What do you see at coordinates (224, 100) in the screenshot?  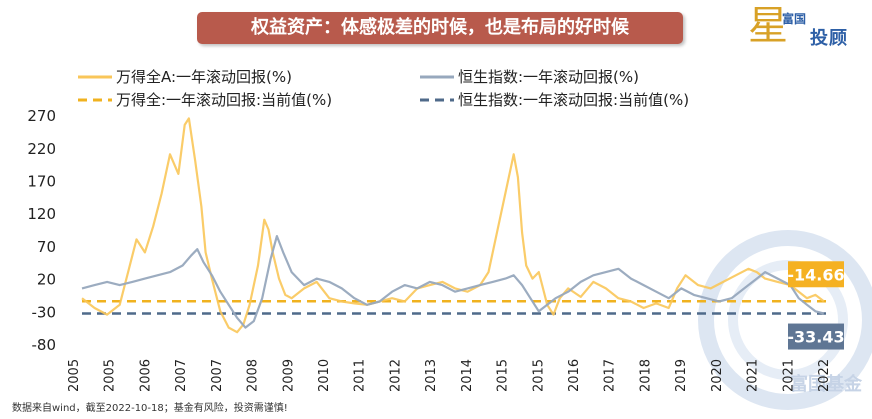 I see `legend-label-wind-a-current: 万得全:一年滚动回报:当前值(%)` at bounding box center [224, 100].